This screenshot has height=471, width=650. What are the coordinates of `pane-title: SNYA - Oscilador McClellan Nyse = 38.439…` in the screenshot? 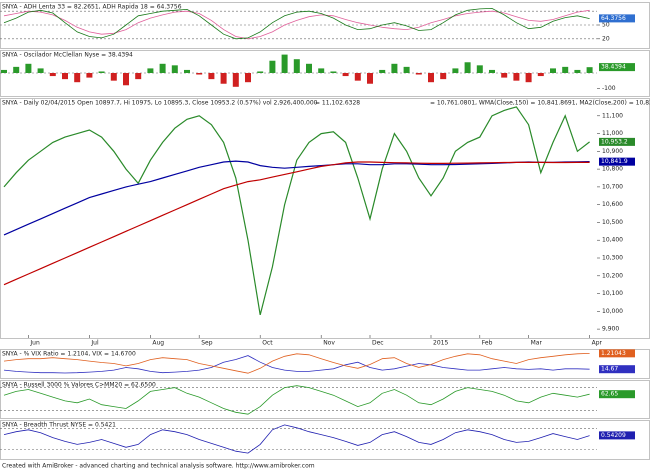 It's located at (67, 55).